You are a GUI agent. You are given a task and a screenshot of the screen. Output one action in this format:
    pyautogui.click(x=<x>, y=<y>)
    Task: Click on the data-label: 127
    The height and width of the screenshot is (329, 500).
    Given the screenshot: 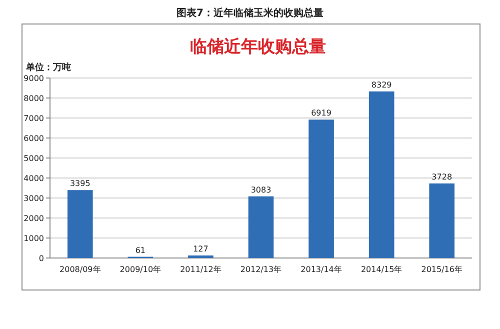 What is the action you would take?
    pyautogui.click(x=200, y=249)
    